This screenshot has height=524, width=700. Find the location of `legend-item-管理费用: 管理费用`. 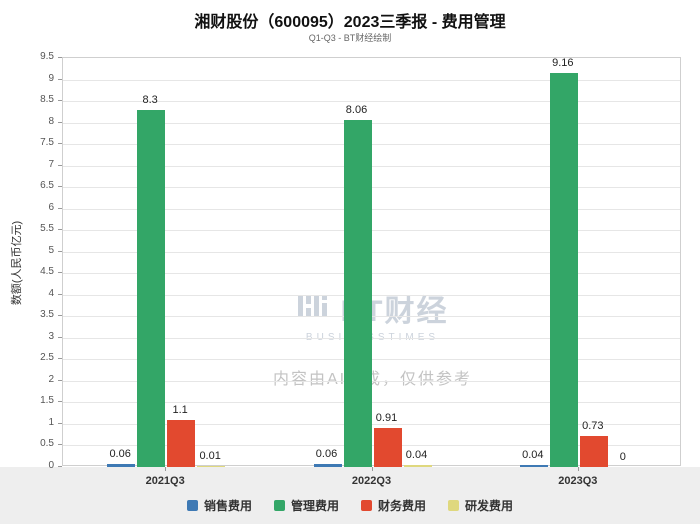

legend-item-管理费用: 管理费用 is located at coordinates (306, 505).